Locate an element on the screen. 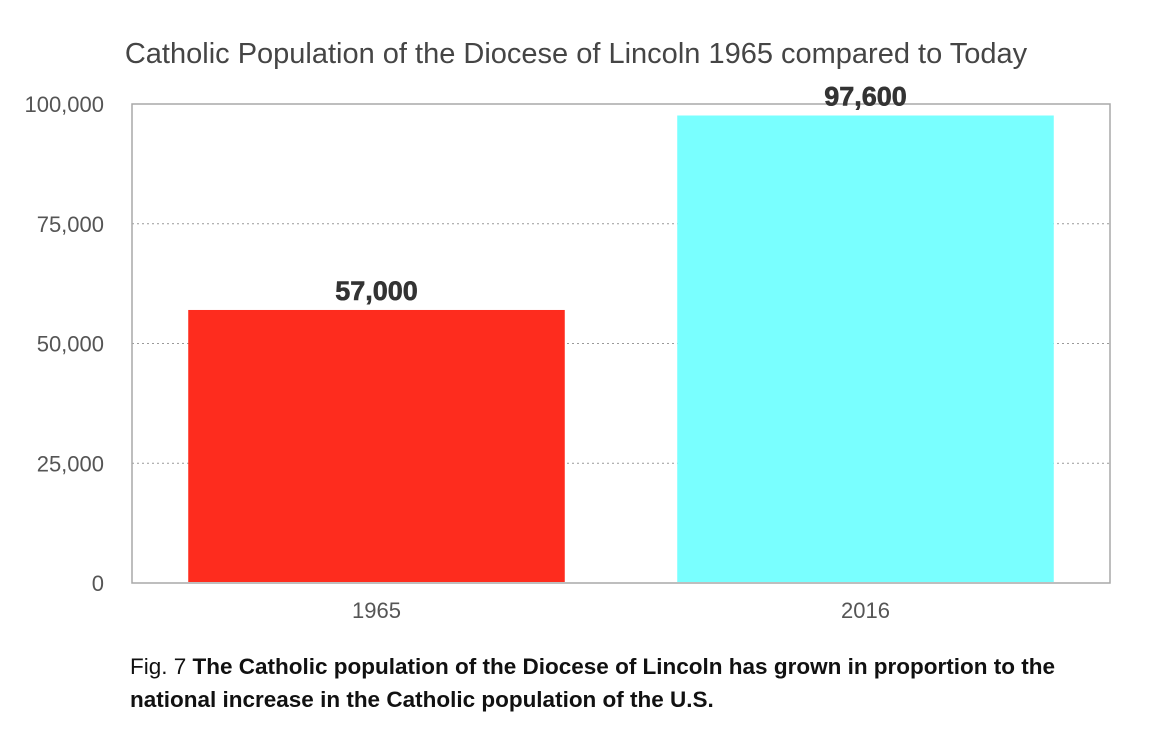 This screenshot has width=1152, height=736. y-tick-label: 0 is located at coordinates (98, 583).